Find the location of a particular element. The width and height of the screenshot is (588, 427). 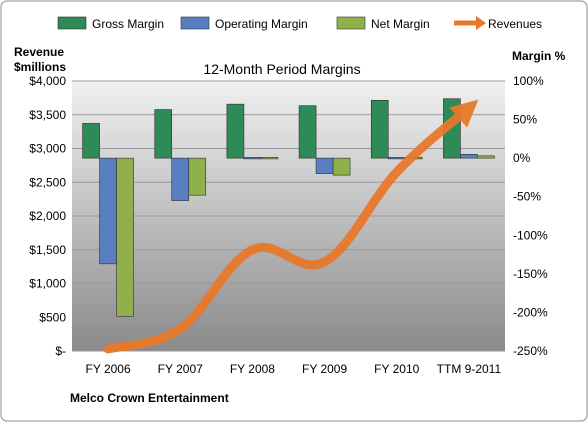

right-axis-label: Margin % is located at coordinates (539, 56).